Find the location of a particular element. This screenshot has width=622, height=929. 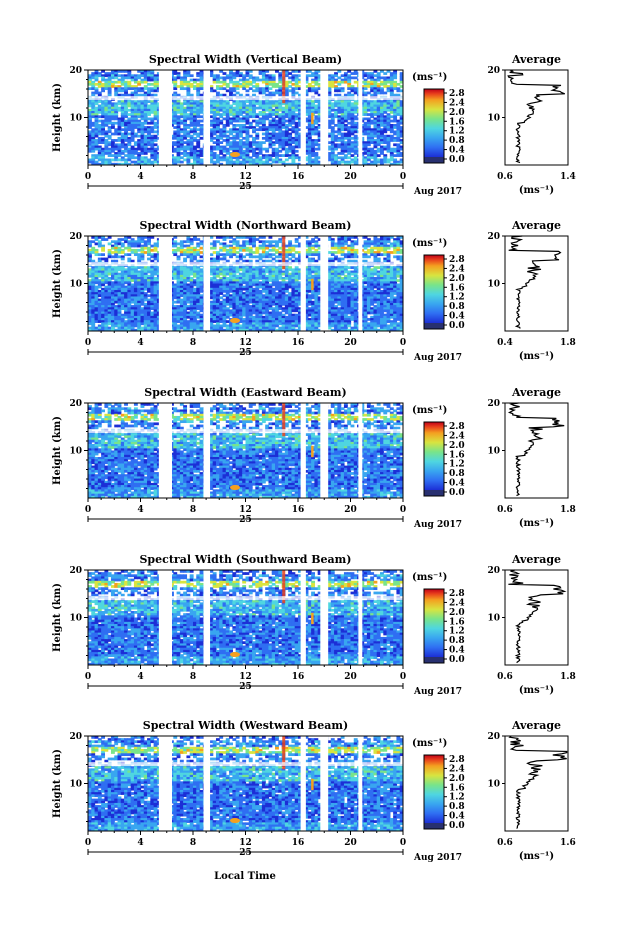

colorbar-tick-label: 0.0 is located at coordinates (457, 826).